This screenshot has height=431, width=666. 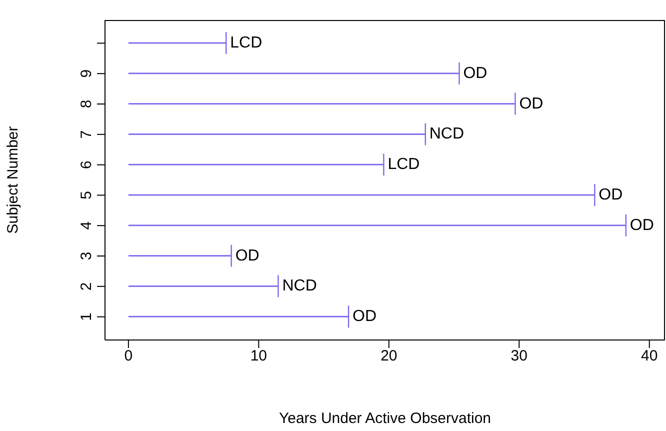 I want to click on y-tick-label: 8, so click(x=86, y=104).